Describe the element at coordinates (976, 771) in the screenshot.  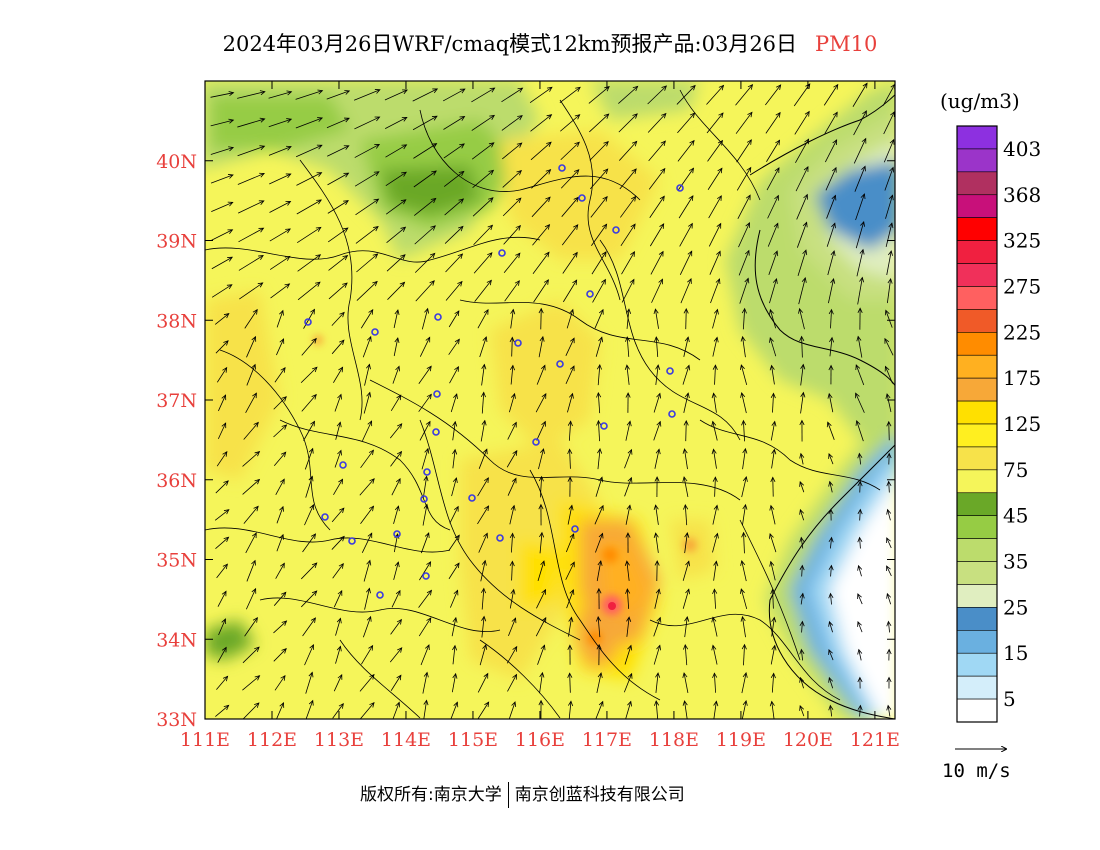
I see `wind-reference-label: 10 m/s` at that location.